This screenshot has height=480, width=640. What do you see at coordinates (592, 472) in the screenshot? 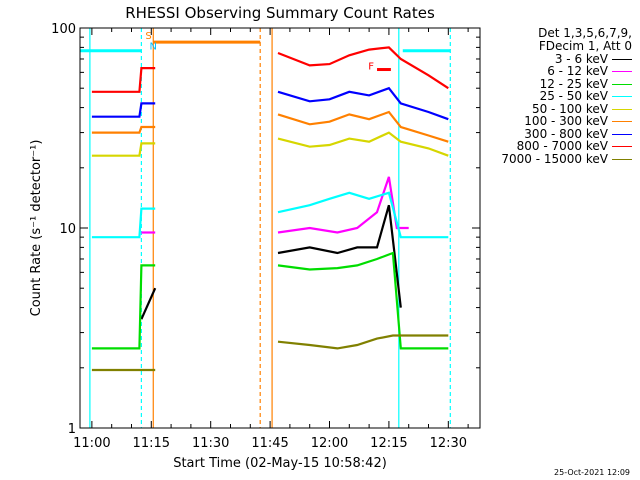
I see `generation-timestamp: 25-Oct-2021 12:09` at bounding box center [592, 472].